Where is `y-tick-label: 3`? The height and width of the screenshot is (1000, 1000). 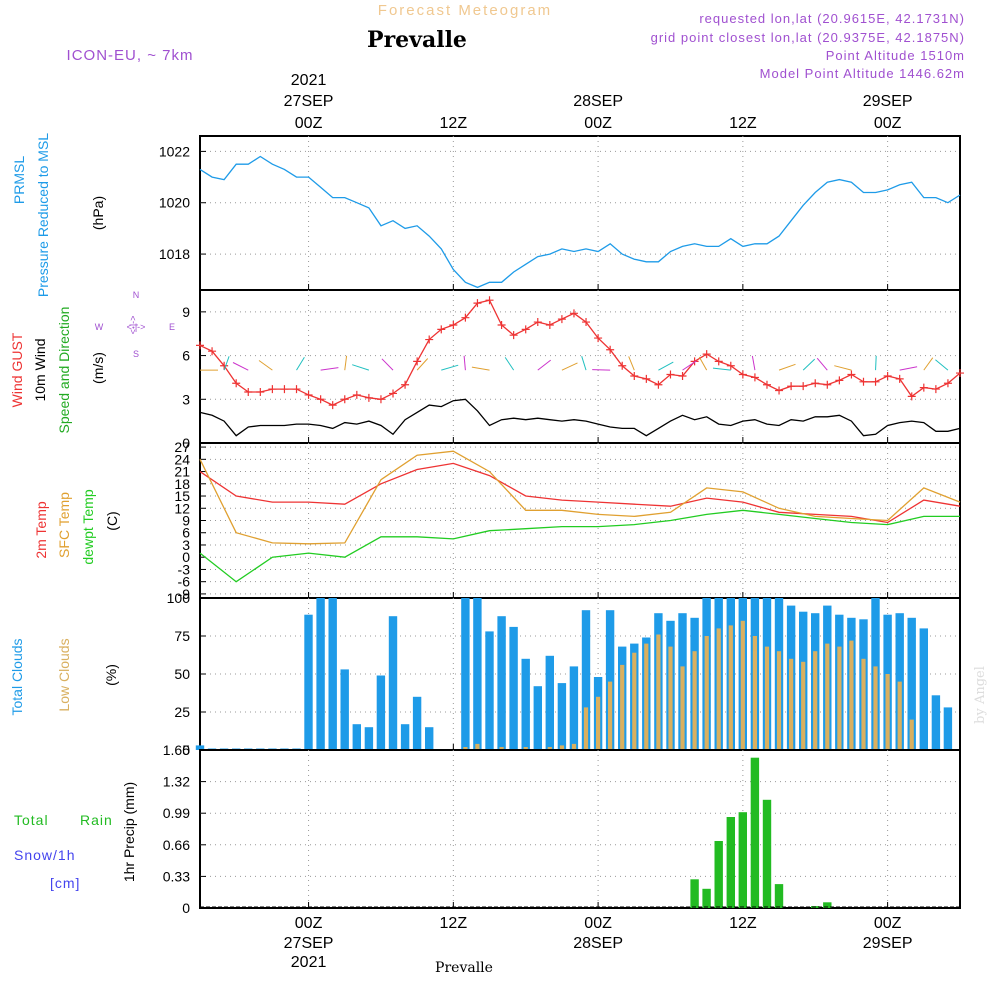
y-tick-label: 3 is located at coordinates (186, 399).